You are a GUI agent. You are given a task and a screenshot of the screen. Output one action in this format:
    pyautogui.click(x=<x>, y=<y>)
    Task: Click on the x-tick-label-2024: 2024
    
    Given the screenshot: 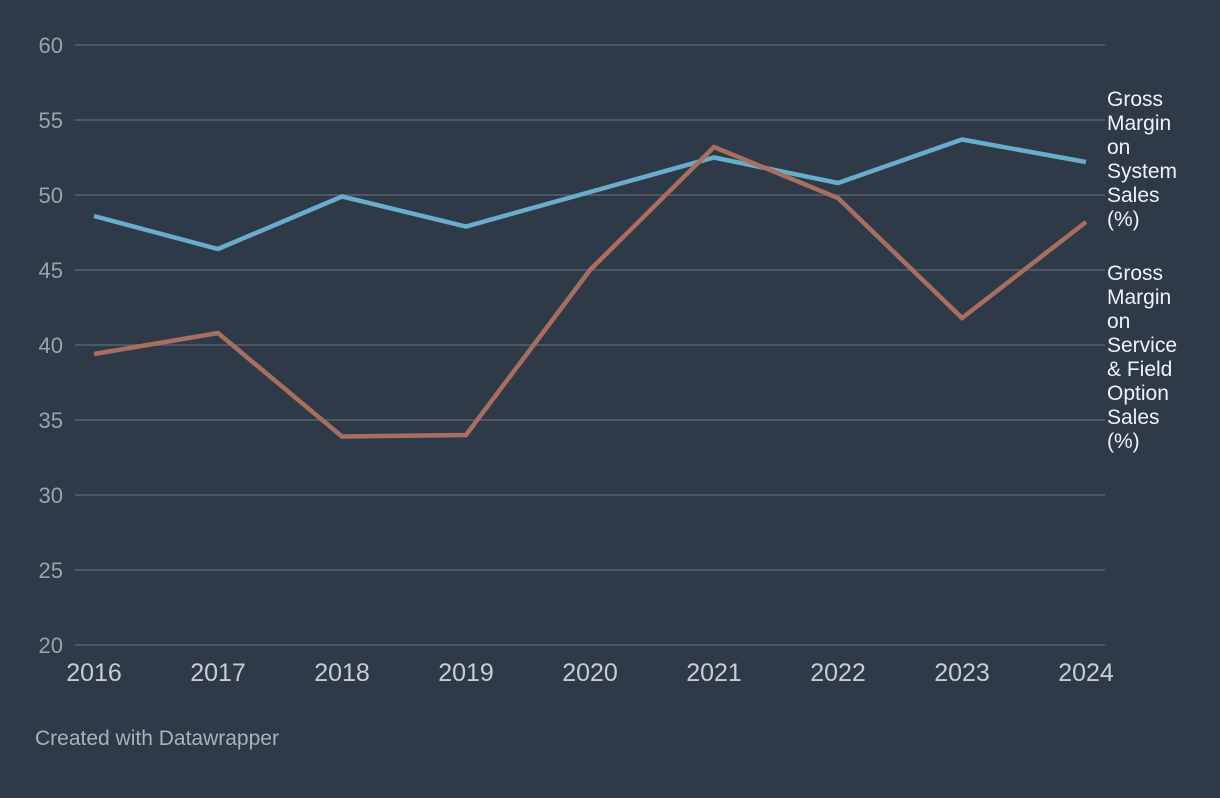 What is the action you would take?
    pyautogui.click(x=1086, y=673)
    